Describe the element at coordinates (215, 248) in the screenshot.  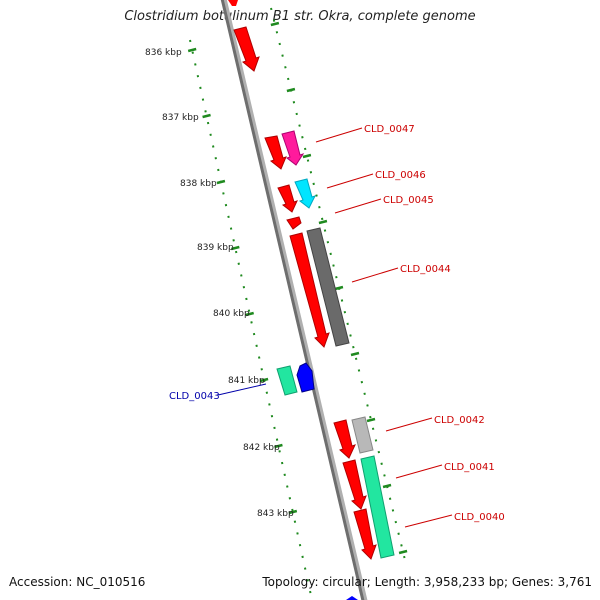
I see `tick-label-839: 839 kbp` at that location.